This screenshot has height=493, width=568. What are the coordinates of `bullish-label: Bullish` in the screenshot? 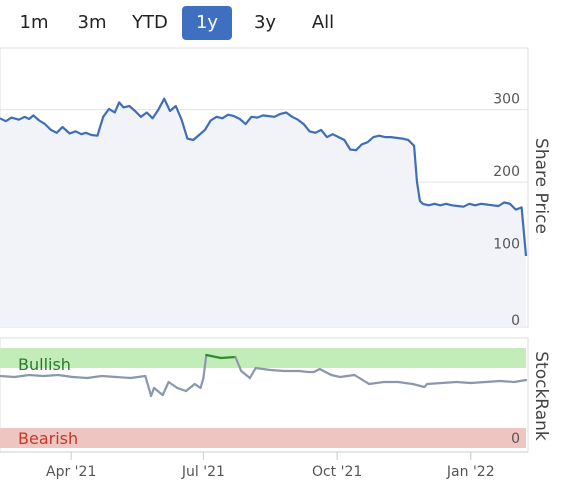 It's located at (44, 364).